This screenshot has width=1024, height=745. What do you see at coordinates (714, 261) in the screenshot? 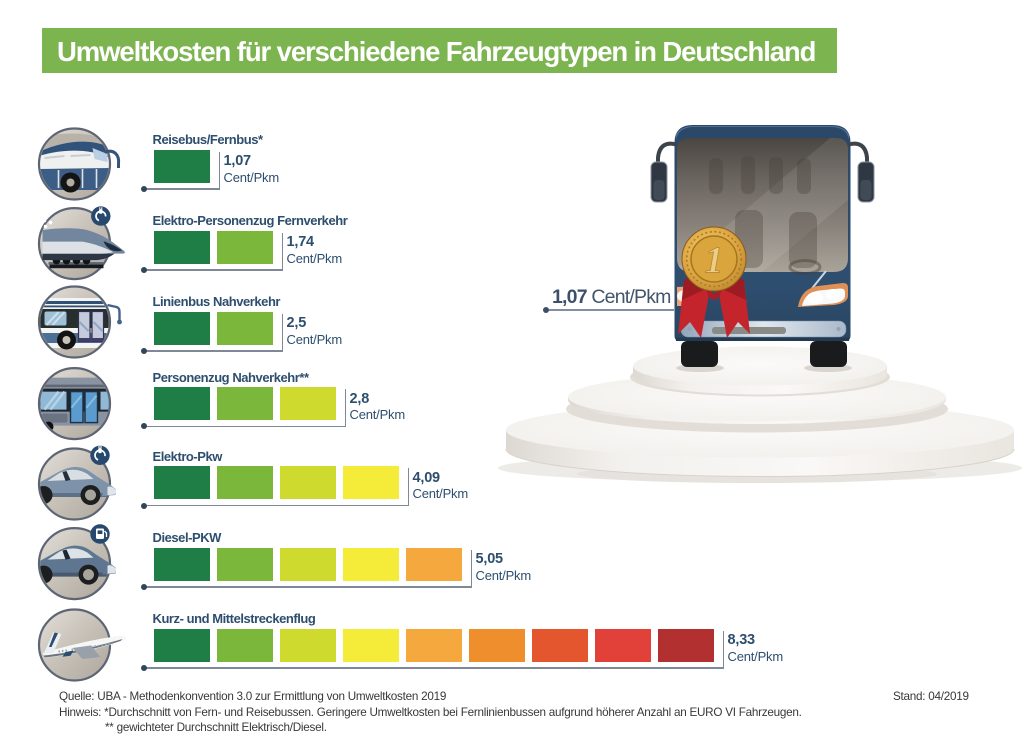
I see `svg-text: 1` at bounding box center [714, 261].